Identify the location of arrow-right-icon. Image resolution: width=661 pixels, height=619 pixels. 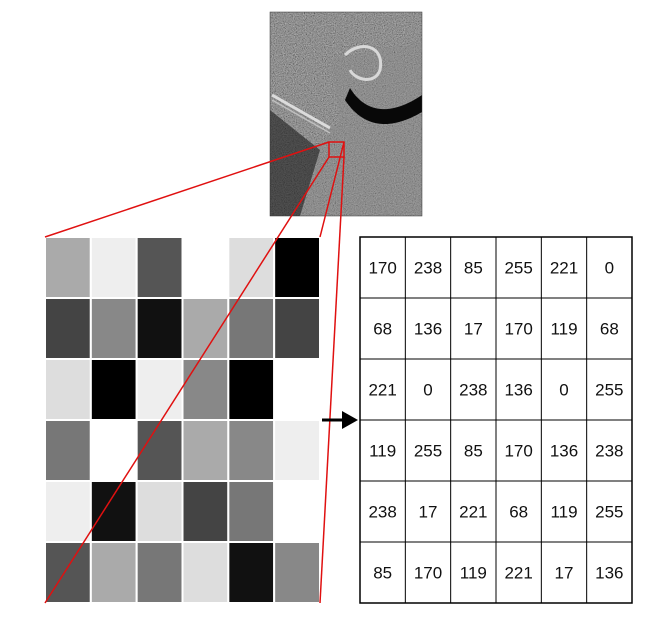
(340, 420).